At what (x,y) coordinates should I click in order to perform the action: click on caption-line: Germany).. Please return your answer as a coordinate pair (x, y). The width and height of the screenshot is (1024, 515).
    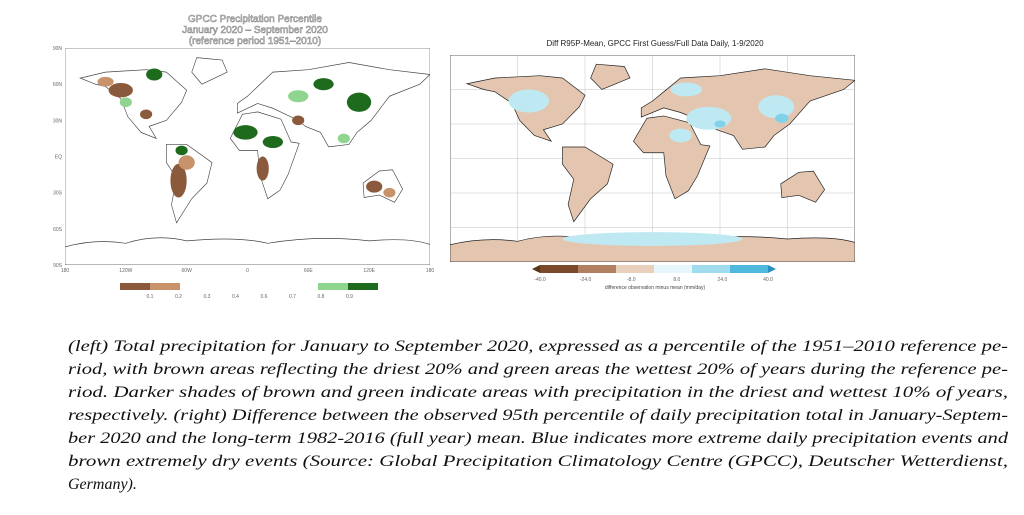
    Looking at the image, I should click on (102, 484).